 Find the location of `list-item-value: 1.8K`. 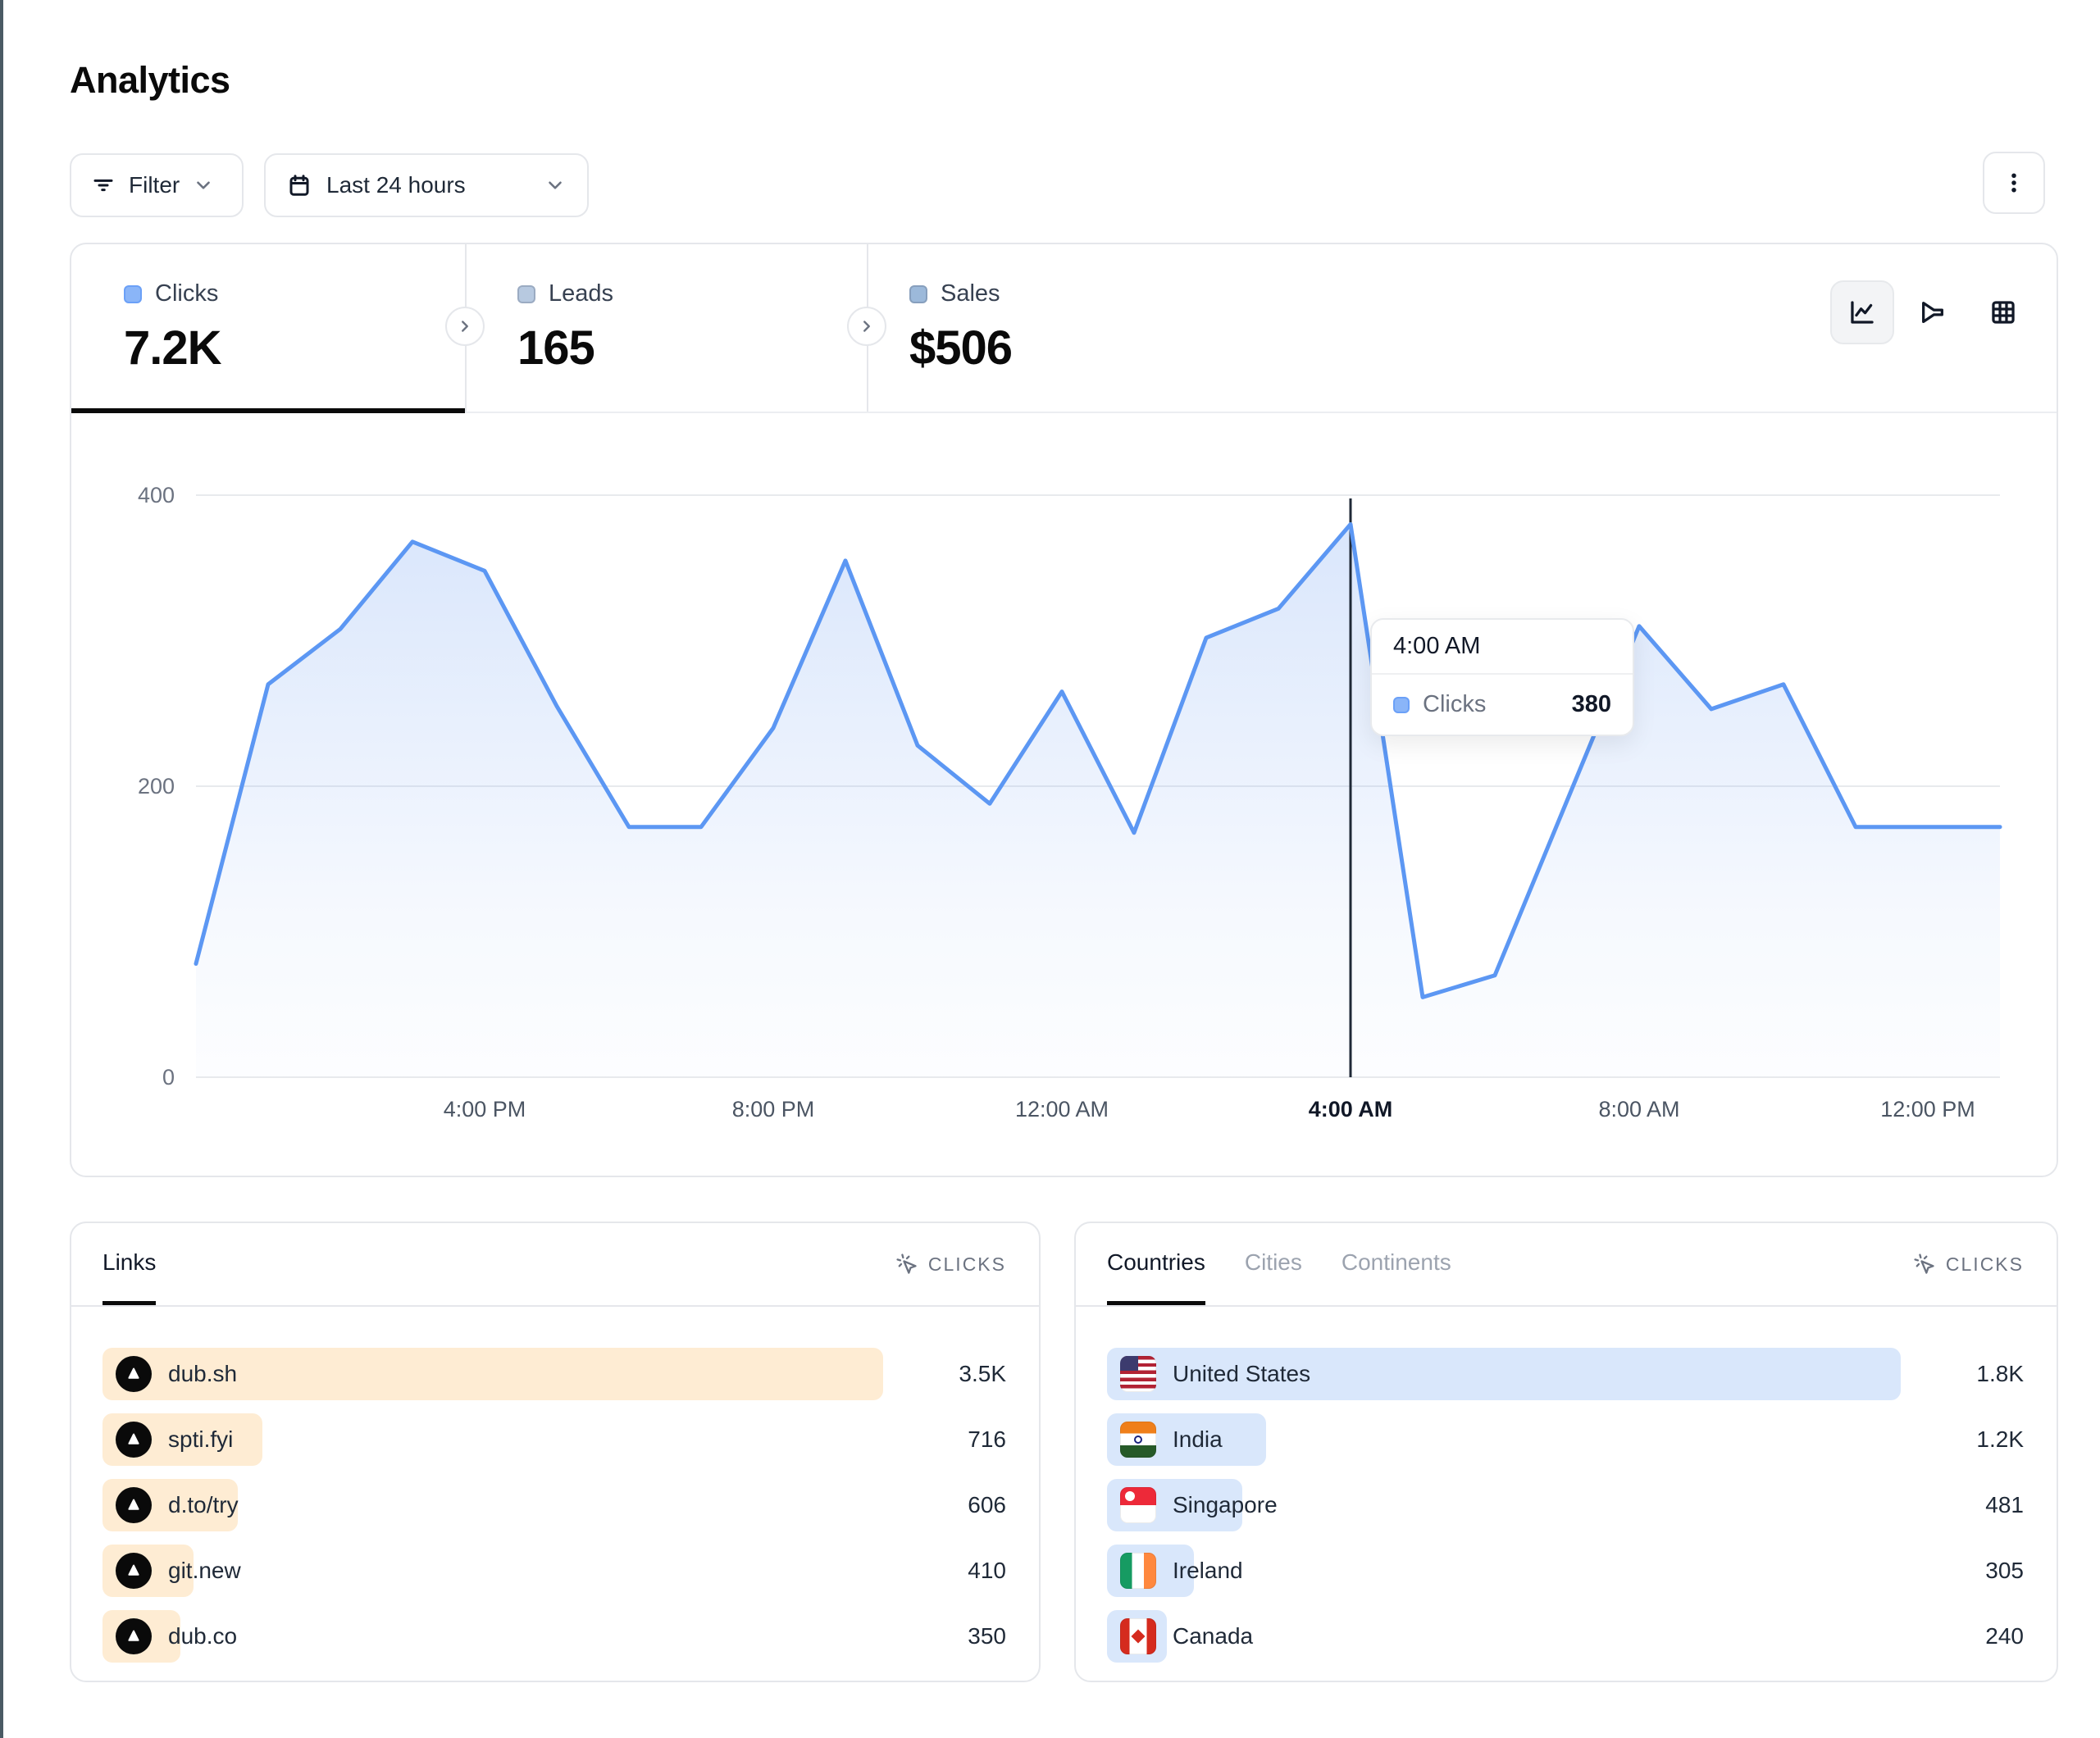

list-item-value: 1.8K is located at coordinates (2000, 1373).